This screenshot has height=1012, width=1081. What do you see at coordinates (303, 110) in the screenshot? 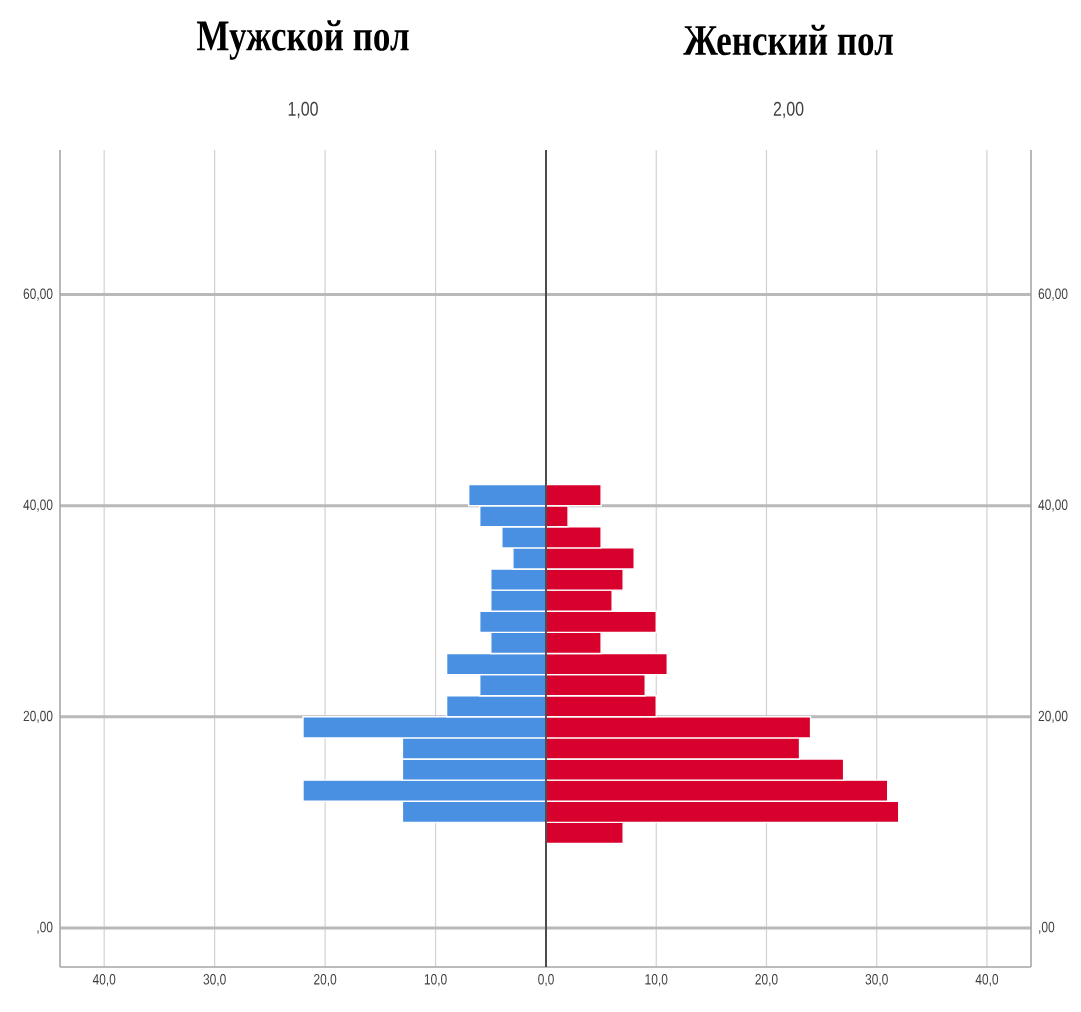
I see `chart-subtitle: 1,00` at bounding box center [303, 110].